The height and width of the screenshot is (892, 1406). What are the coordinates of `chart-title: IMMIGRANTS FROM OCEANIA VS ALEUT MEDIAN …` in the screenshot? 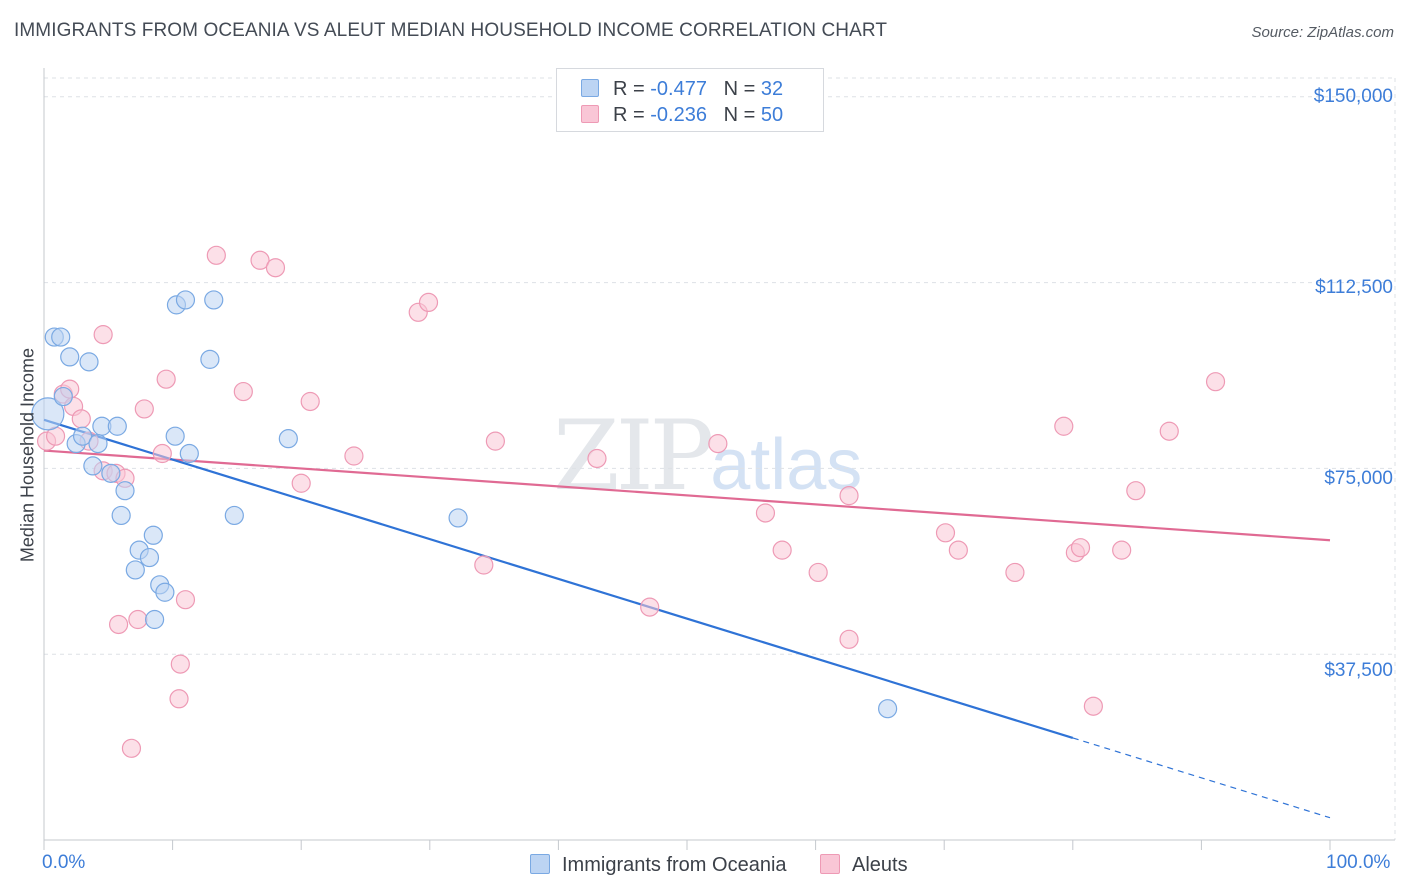 It's located at (451, 30).